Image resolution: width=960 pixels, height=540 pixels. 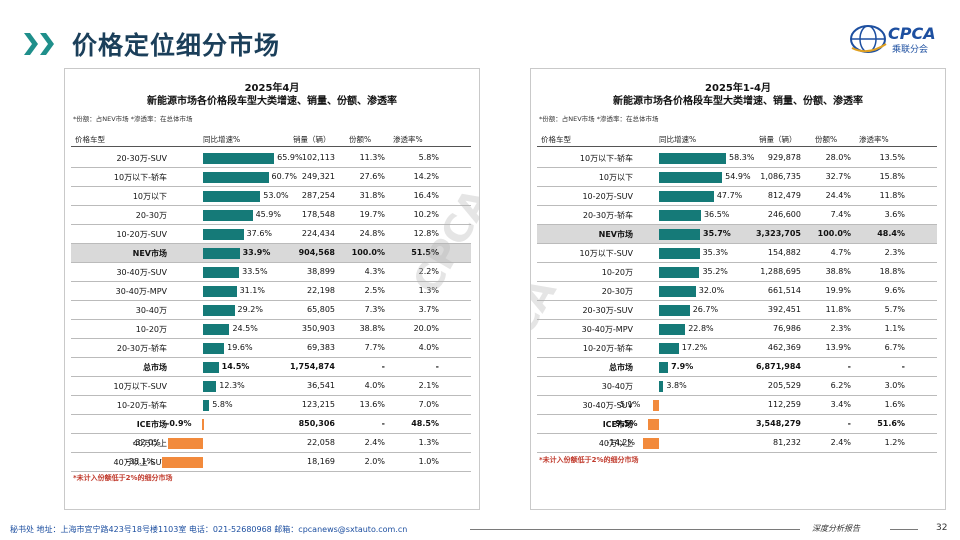 I want to click on table-row: 40万以上-SUV -38.1% 18,169 2.0% 1.0%, so click(x=271, y=462).